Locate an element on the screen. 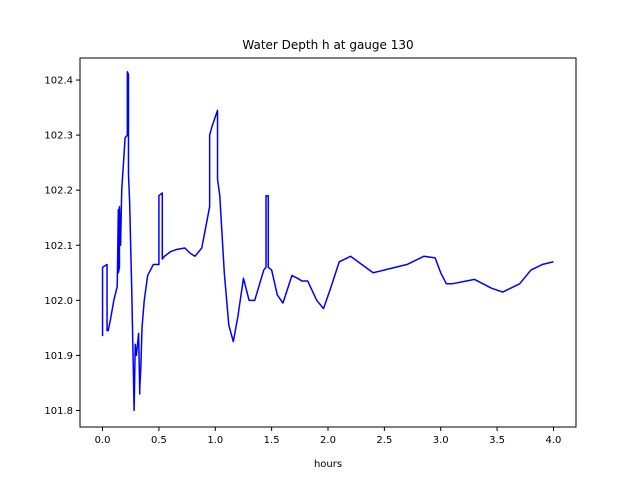 Image resolution: width=640 pixels, height=480 pixels. x-tick-label: 0.0 is located at coordinates (103, 440).